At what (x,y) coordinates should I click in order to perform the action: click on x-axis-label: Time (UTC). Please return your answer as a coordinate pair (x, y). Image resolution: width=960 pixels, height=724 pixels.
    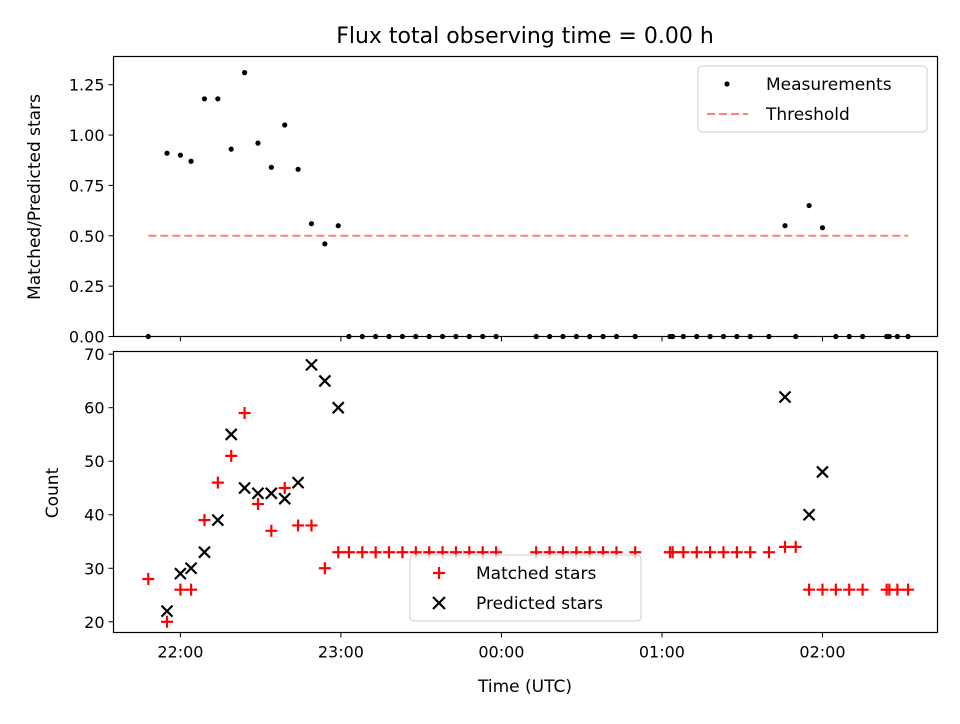
    Looking at the image, I should click on (524, 687).